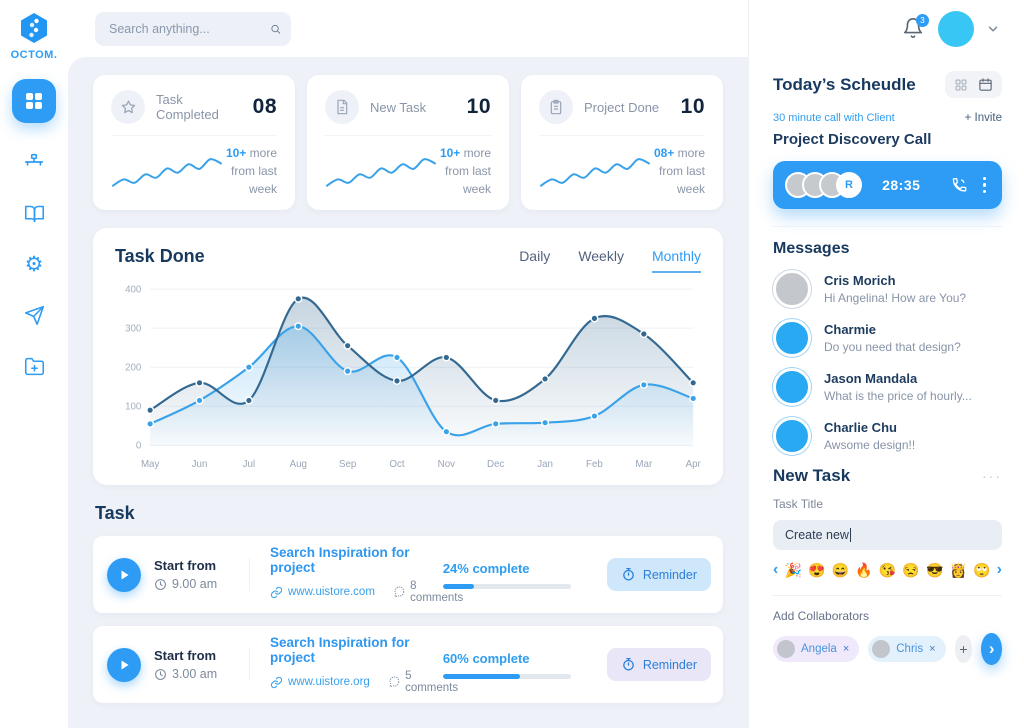 This screenshot has width=1024, height=728. Describe the element at coordinates (887, 570) in the screenshot. I see `emoji-button: 😘` at that location.